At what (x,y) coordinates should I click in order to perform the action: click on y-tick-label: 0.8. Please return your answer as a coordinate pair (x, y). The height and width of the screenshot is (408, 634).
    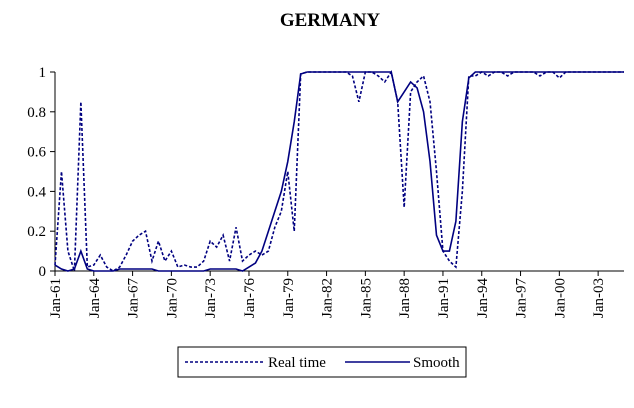
    Looking at the image, I should click on (36, 113).